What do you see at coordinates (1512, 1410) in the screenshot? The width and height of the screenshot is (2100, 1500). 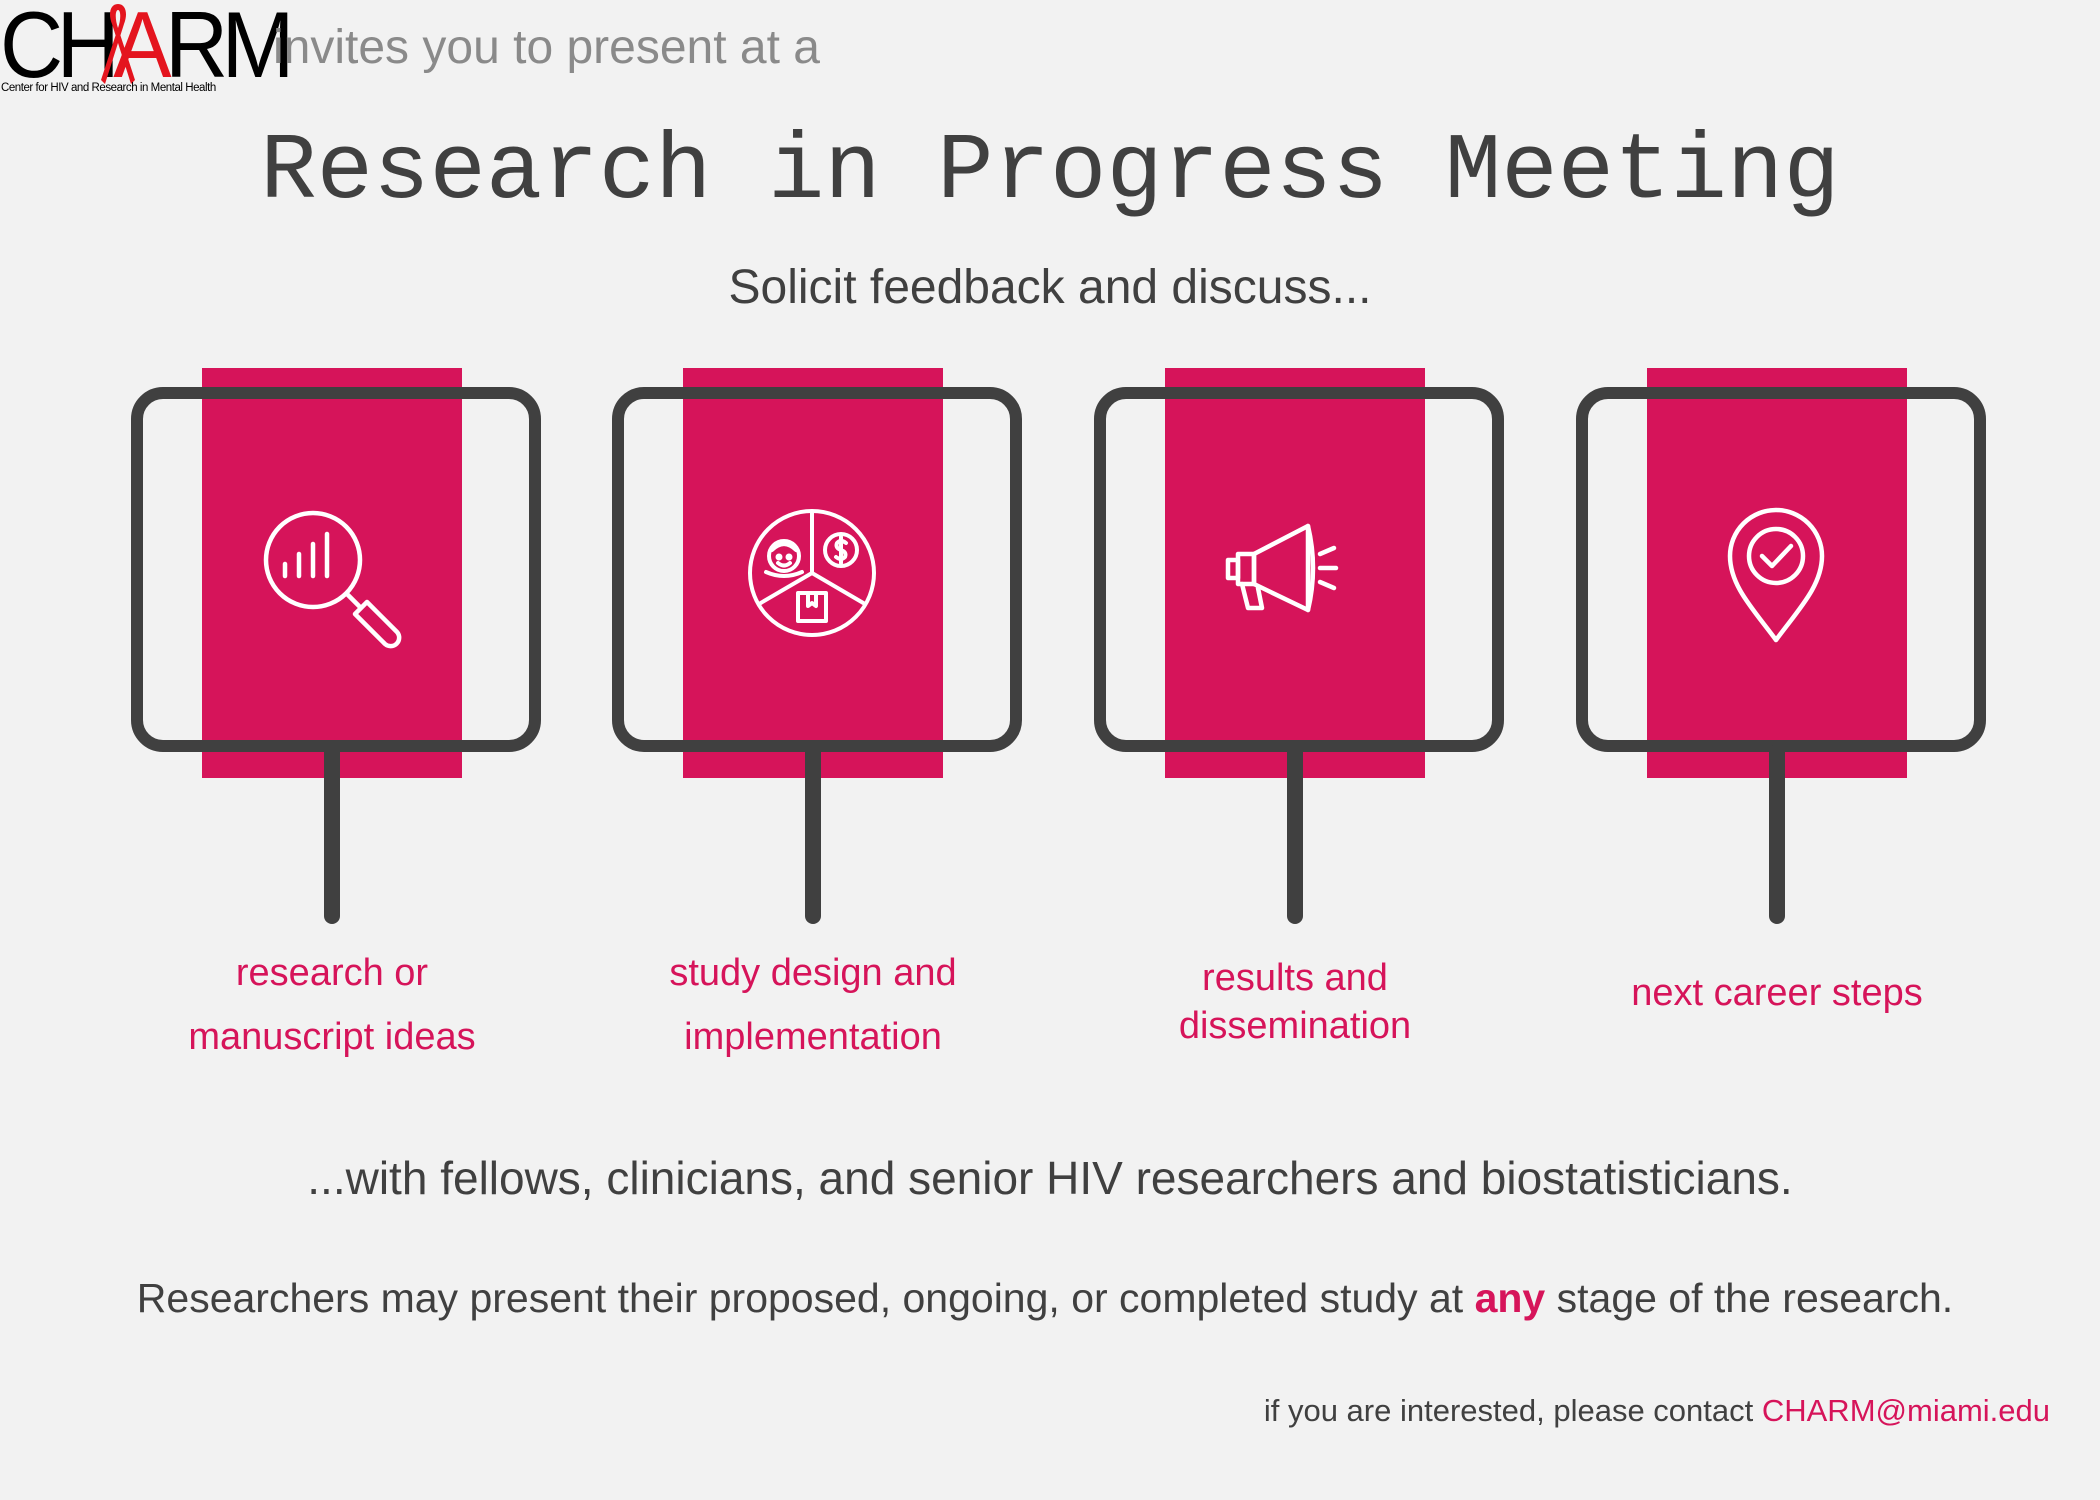 I see `contact-text: if you are interested, please contact` at bounding box center [1512, 1410].